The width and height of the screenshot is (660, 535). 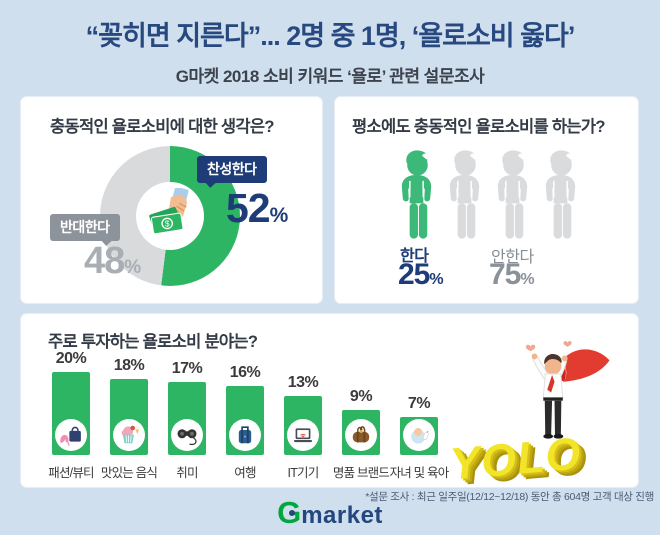 What do you see at coordinates (361, 435) in the screenshot?
I see `luxury-bag-icon` at bounding box center [361, 435].